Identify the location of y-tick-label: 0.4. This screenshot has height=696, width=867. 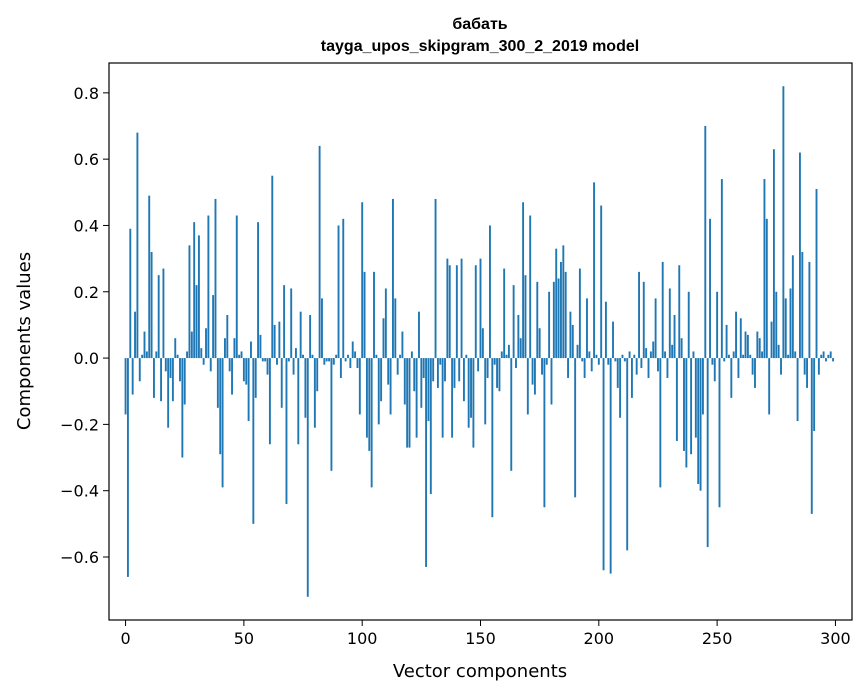
(86, 225).